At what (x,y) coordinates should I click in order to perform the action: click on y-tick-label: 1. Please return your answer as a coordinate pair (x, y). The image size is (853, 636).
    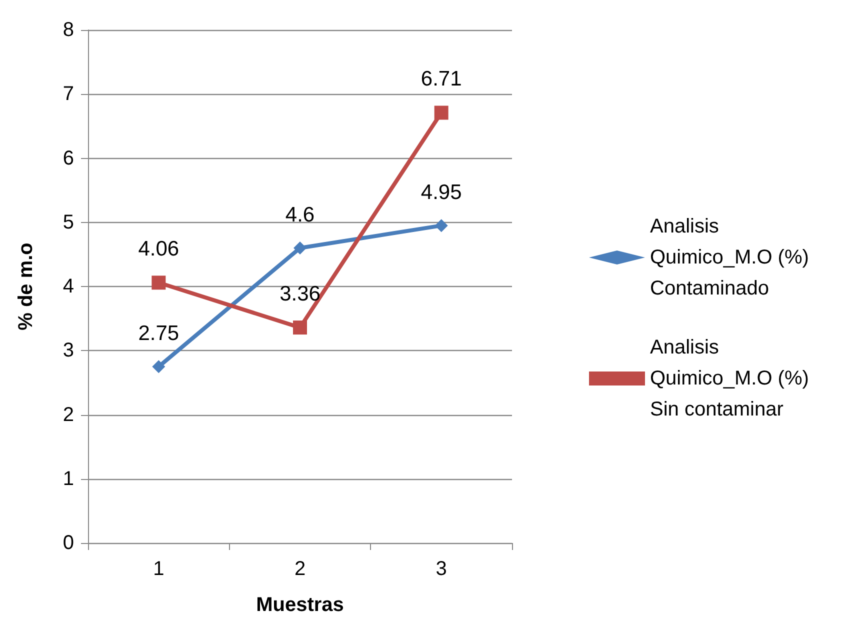
    Looking at the image, I should click on (68, 479).